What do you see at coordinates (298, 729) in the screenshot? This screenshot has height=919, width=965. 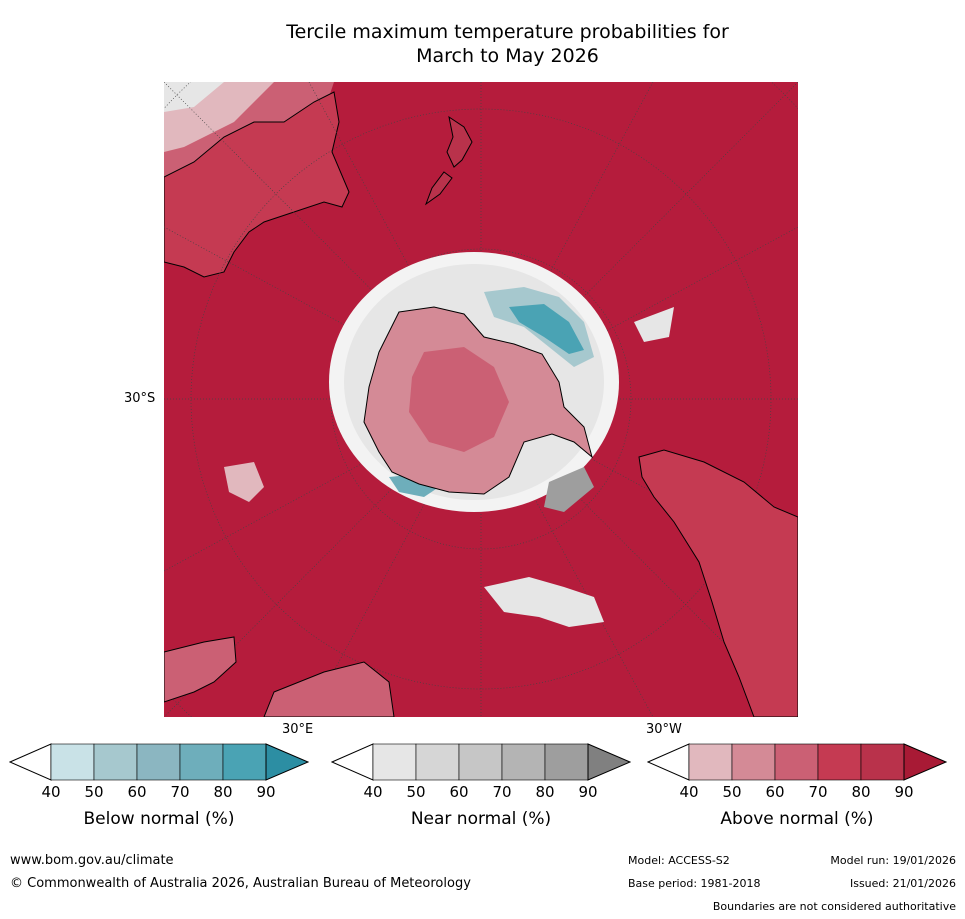 I see `longitude-label-30e: 30°E` at bounding box center [298, 729].